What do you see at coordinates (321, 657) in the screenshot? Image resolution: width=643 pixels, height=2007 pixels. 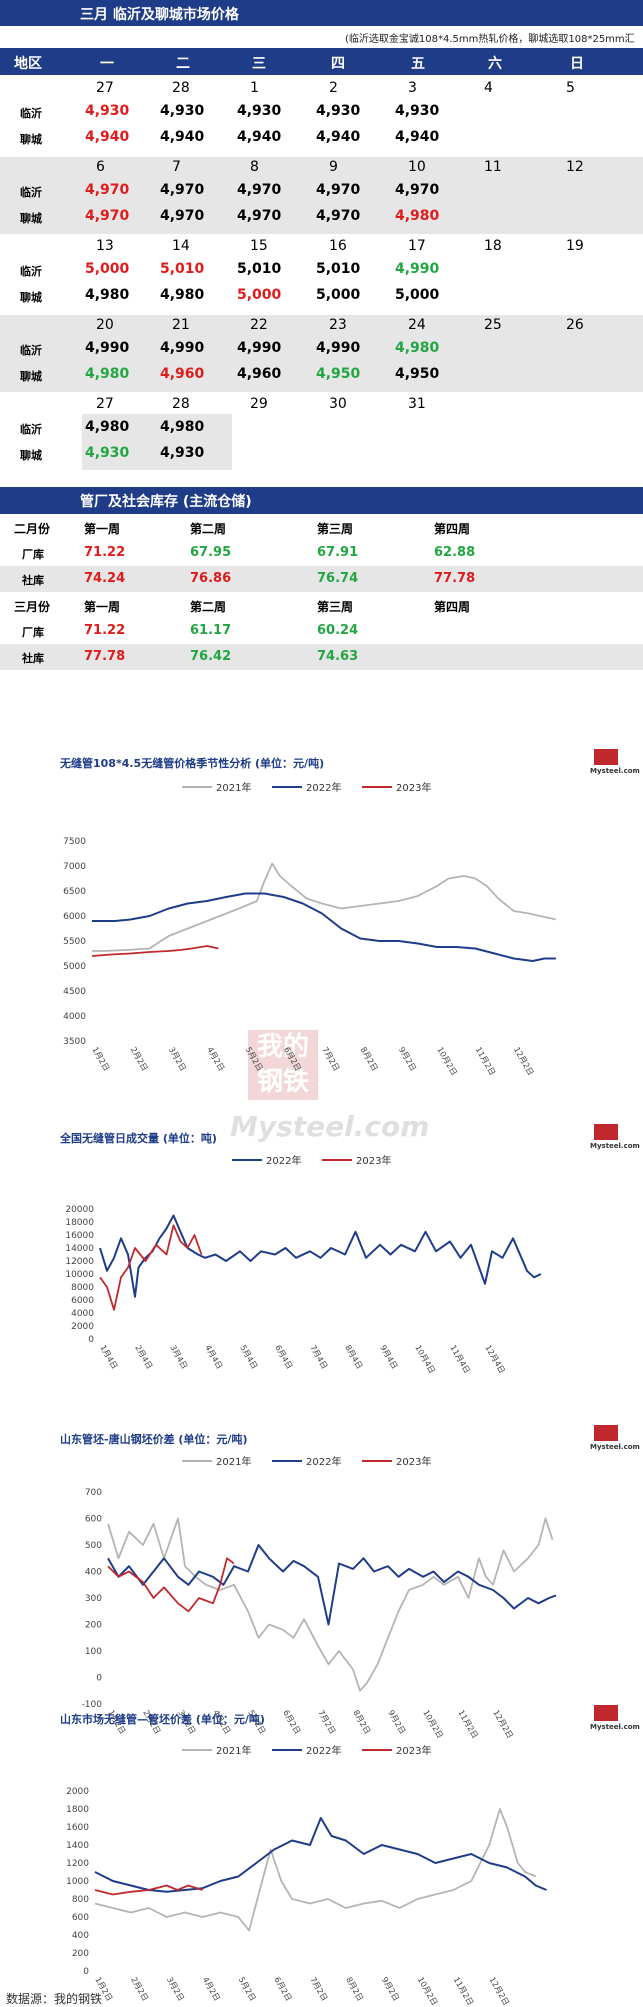 I see `inventory-social-row` at bounding box center [321, 657].